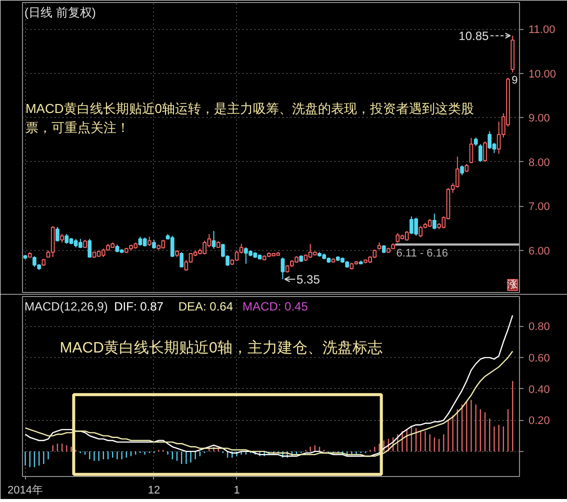  Describe the element at coordinates (539, 421) in the screenshot. I see `y-tick-label: 0.20` at that location.